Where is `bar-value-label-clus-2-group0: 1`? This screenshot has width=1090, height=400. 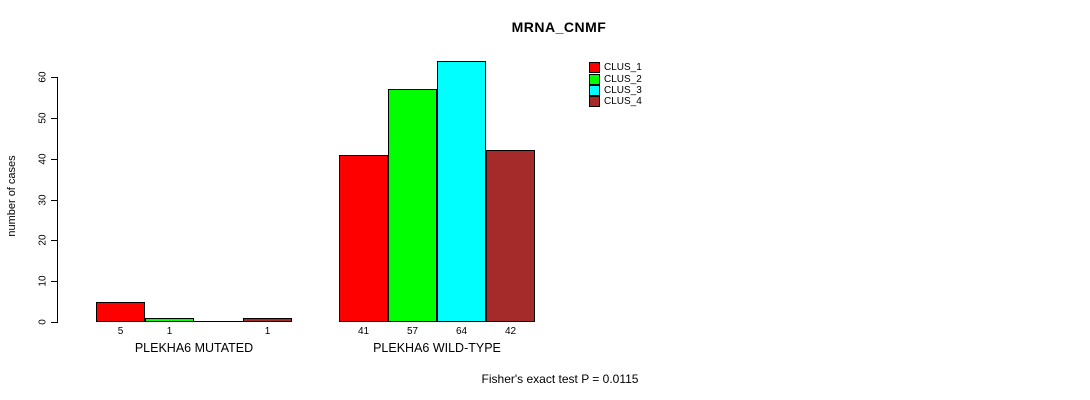 bar-value-label-clus-2-group0: 1 is located at coordinates (169, 331).